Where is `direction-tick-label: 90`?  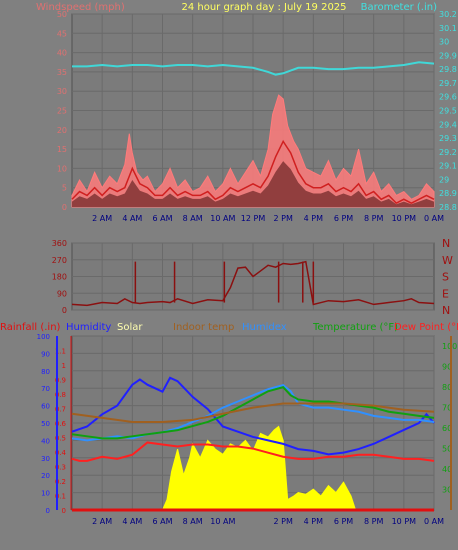 direction-tick-label: 90 is located at coordinates (62, 293).